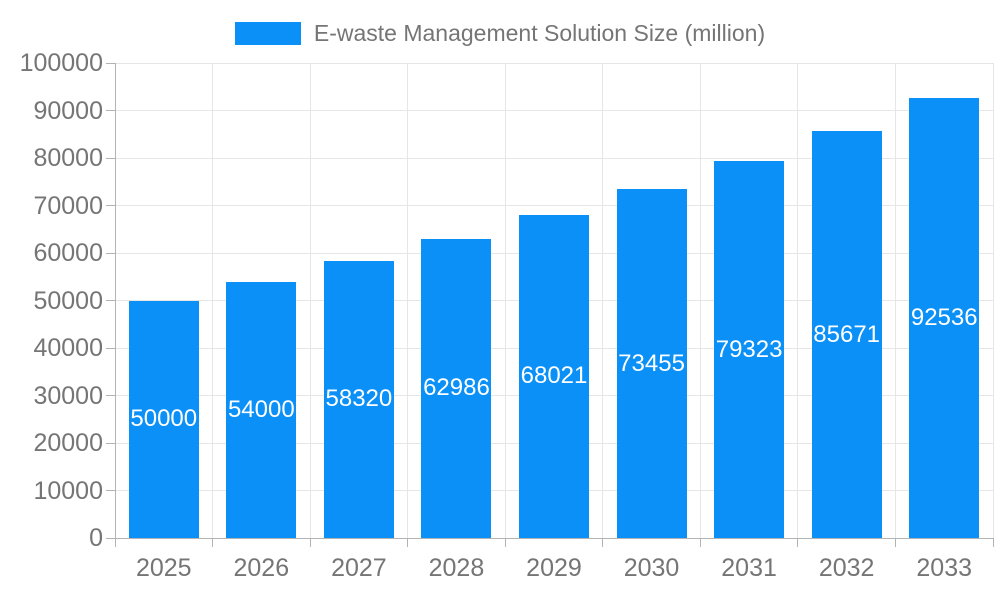 The image size is (1000, 600). I want to click on y-axis-line, so click(115, 305).